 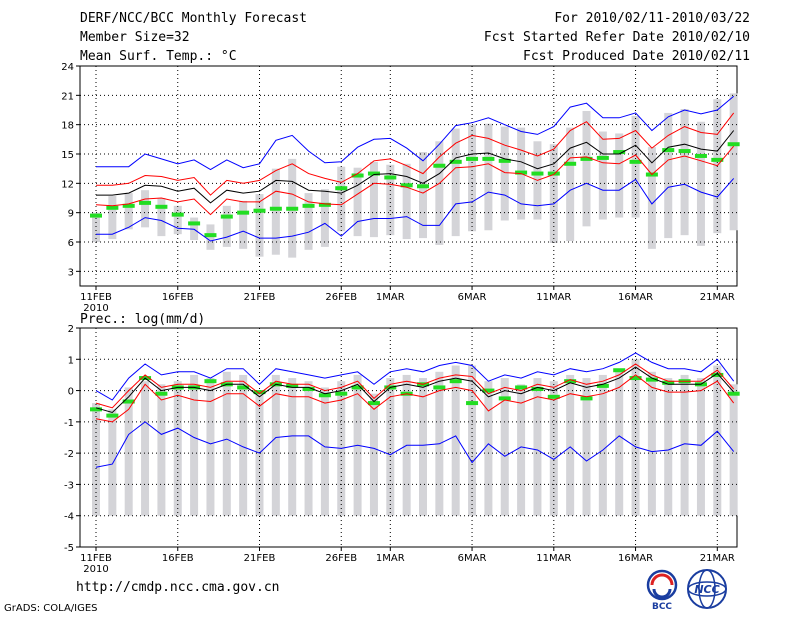 What do you see at coordinates (67, 67) in the screenshot?
I see `y-tick-label: 24` at bounding box center [67, 67].